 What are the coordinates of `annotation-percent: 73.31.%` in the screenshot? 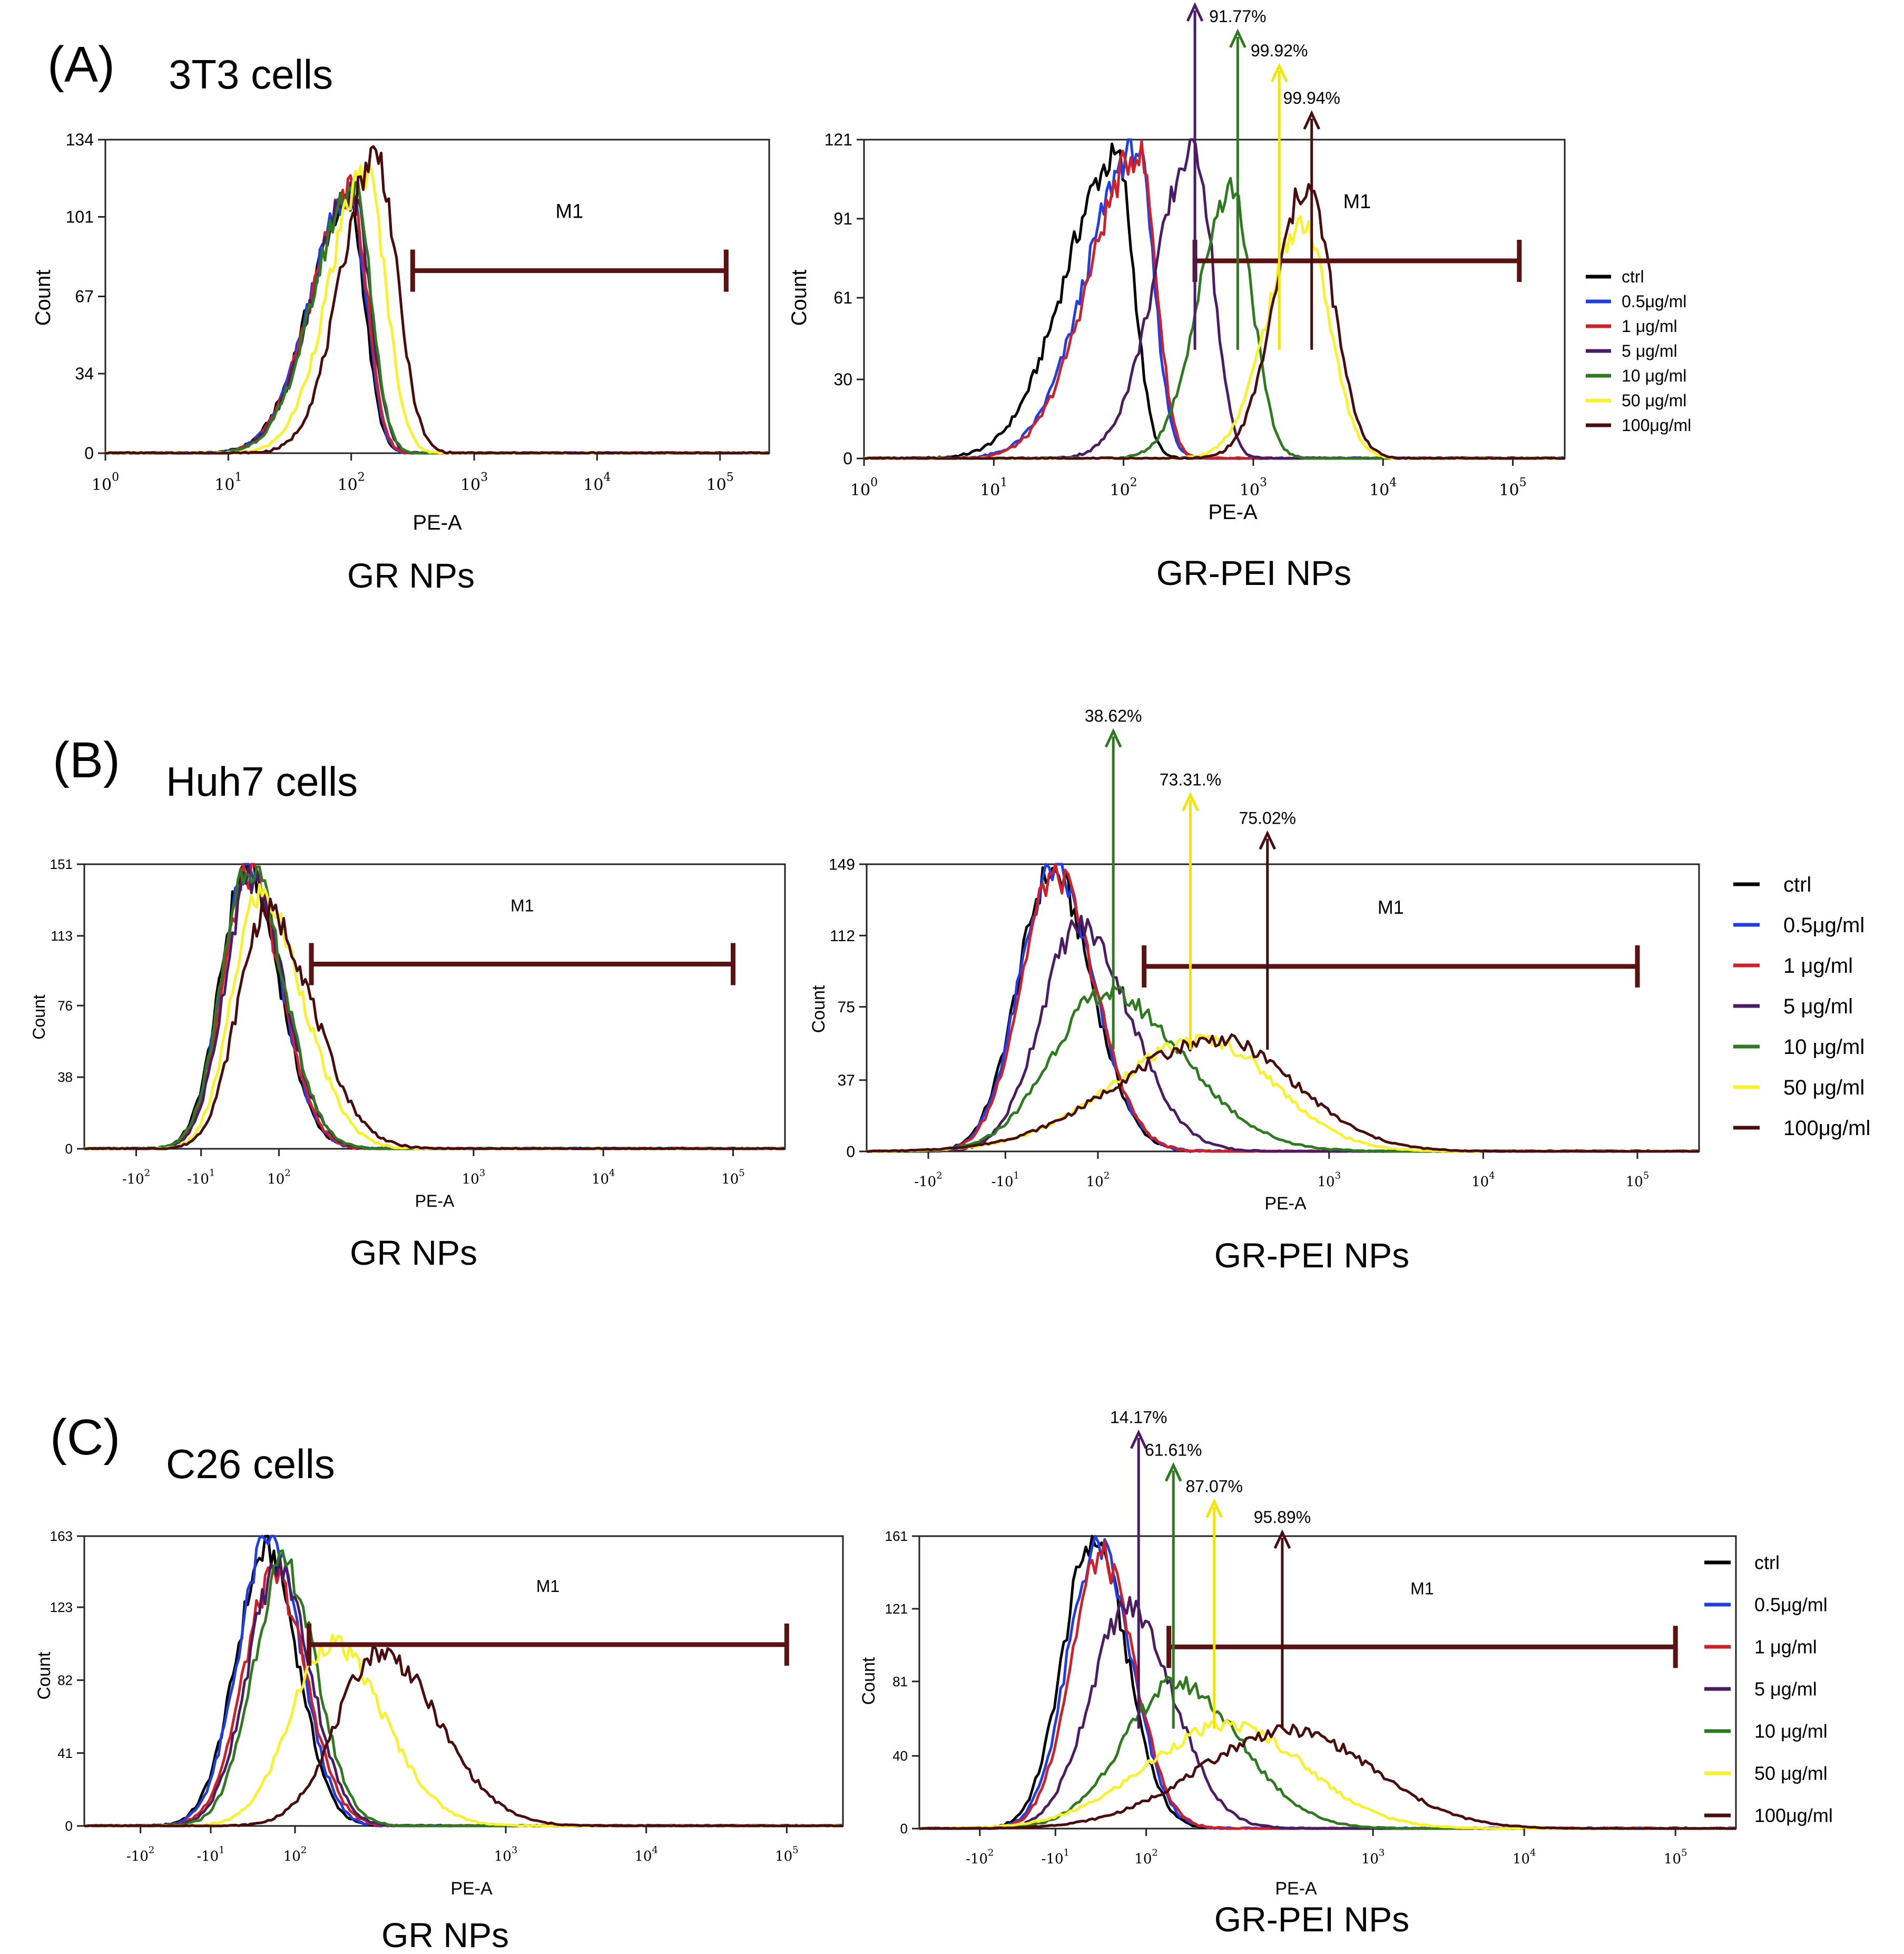 It's located at (1190, 780).